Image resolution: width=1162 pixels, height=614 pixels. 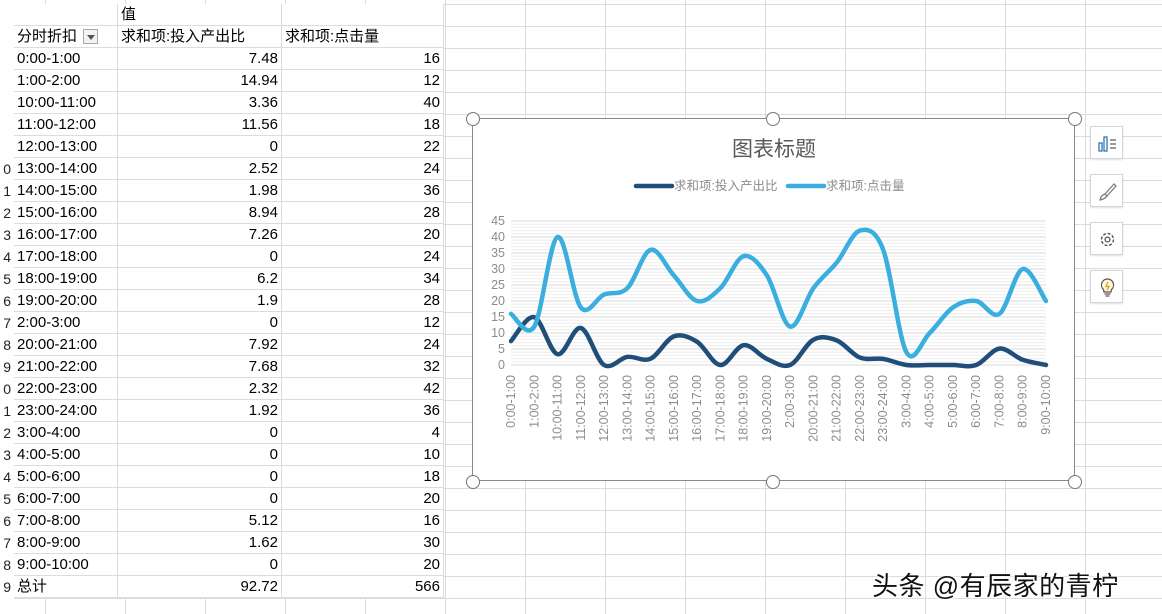 What do you see at coordinates (199, 124) in the screenshot?
I see `roi-value: 11.56` at bounding box center [199, 124].